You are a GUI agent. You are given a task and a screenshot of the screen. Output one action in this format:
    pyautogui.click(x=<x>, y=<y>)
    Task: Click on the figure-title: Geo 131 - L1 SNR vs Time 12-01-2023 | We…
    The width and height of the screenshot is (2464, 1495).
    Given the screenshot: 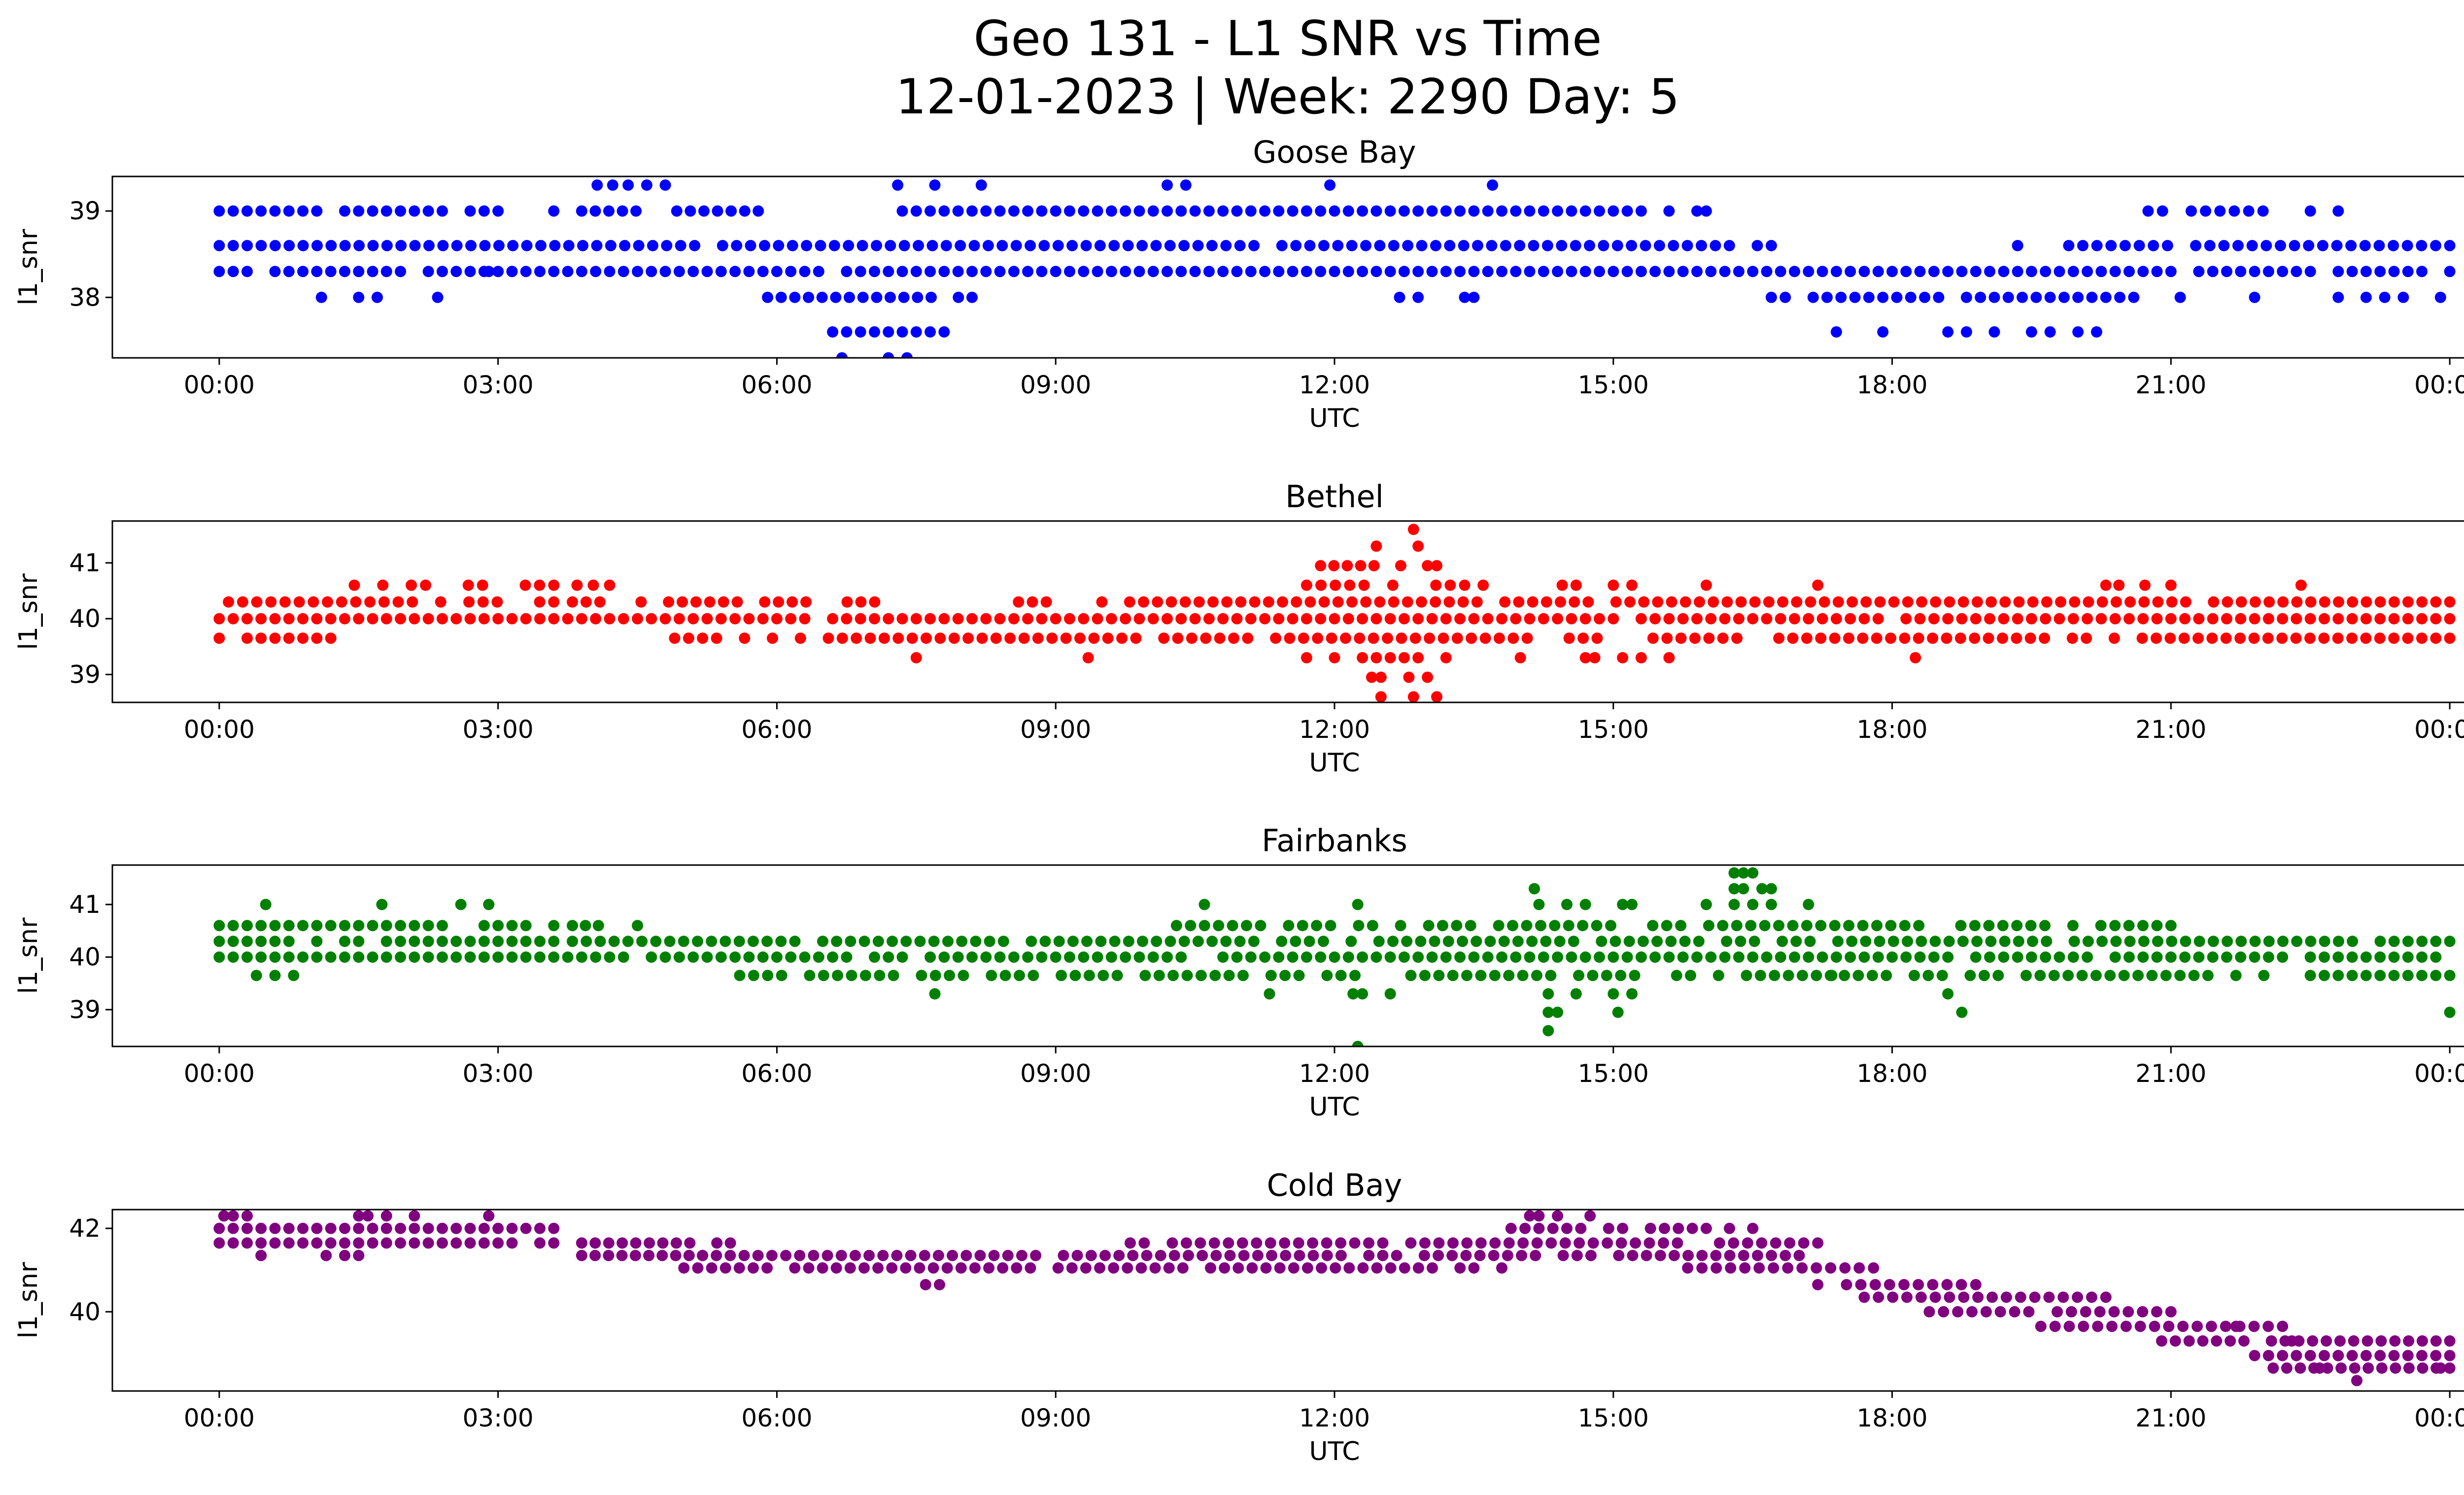 What is the action you would take?
    pyautogui.click(x=1232, y=68)
    